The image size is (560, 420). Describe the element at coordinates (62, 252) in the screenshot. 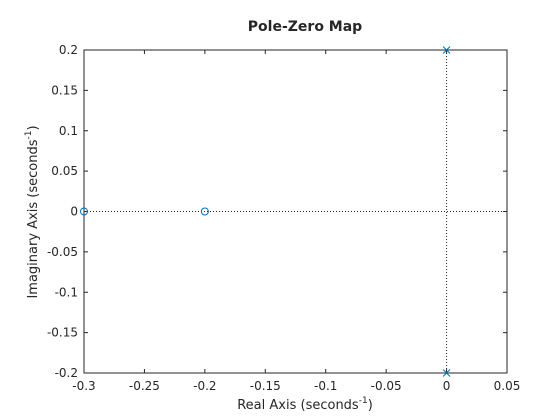

I see `y-tick-label: -0.05` at that location.